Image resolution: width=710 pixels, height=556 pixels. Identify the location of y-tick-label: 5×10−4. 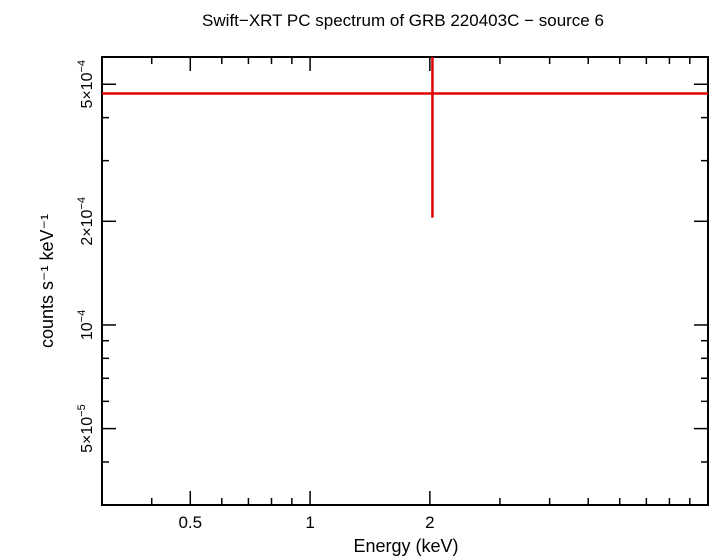
(86, 84).